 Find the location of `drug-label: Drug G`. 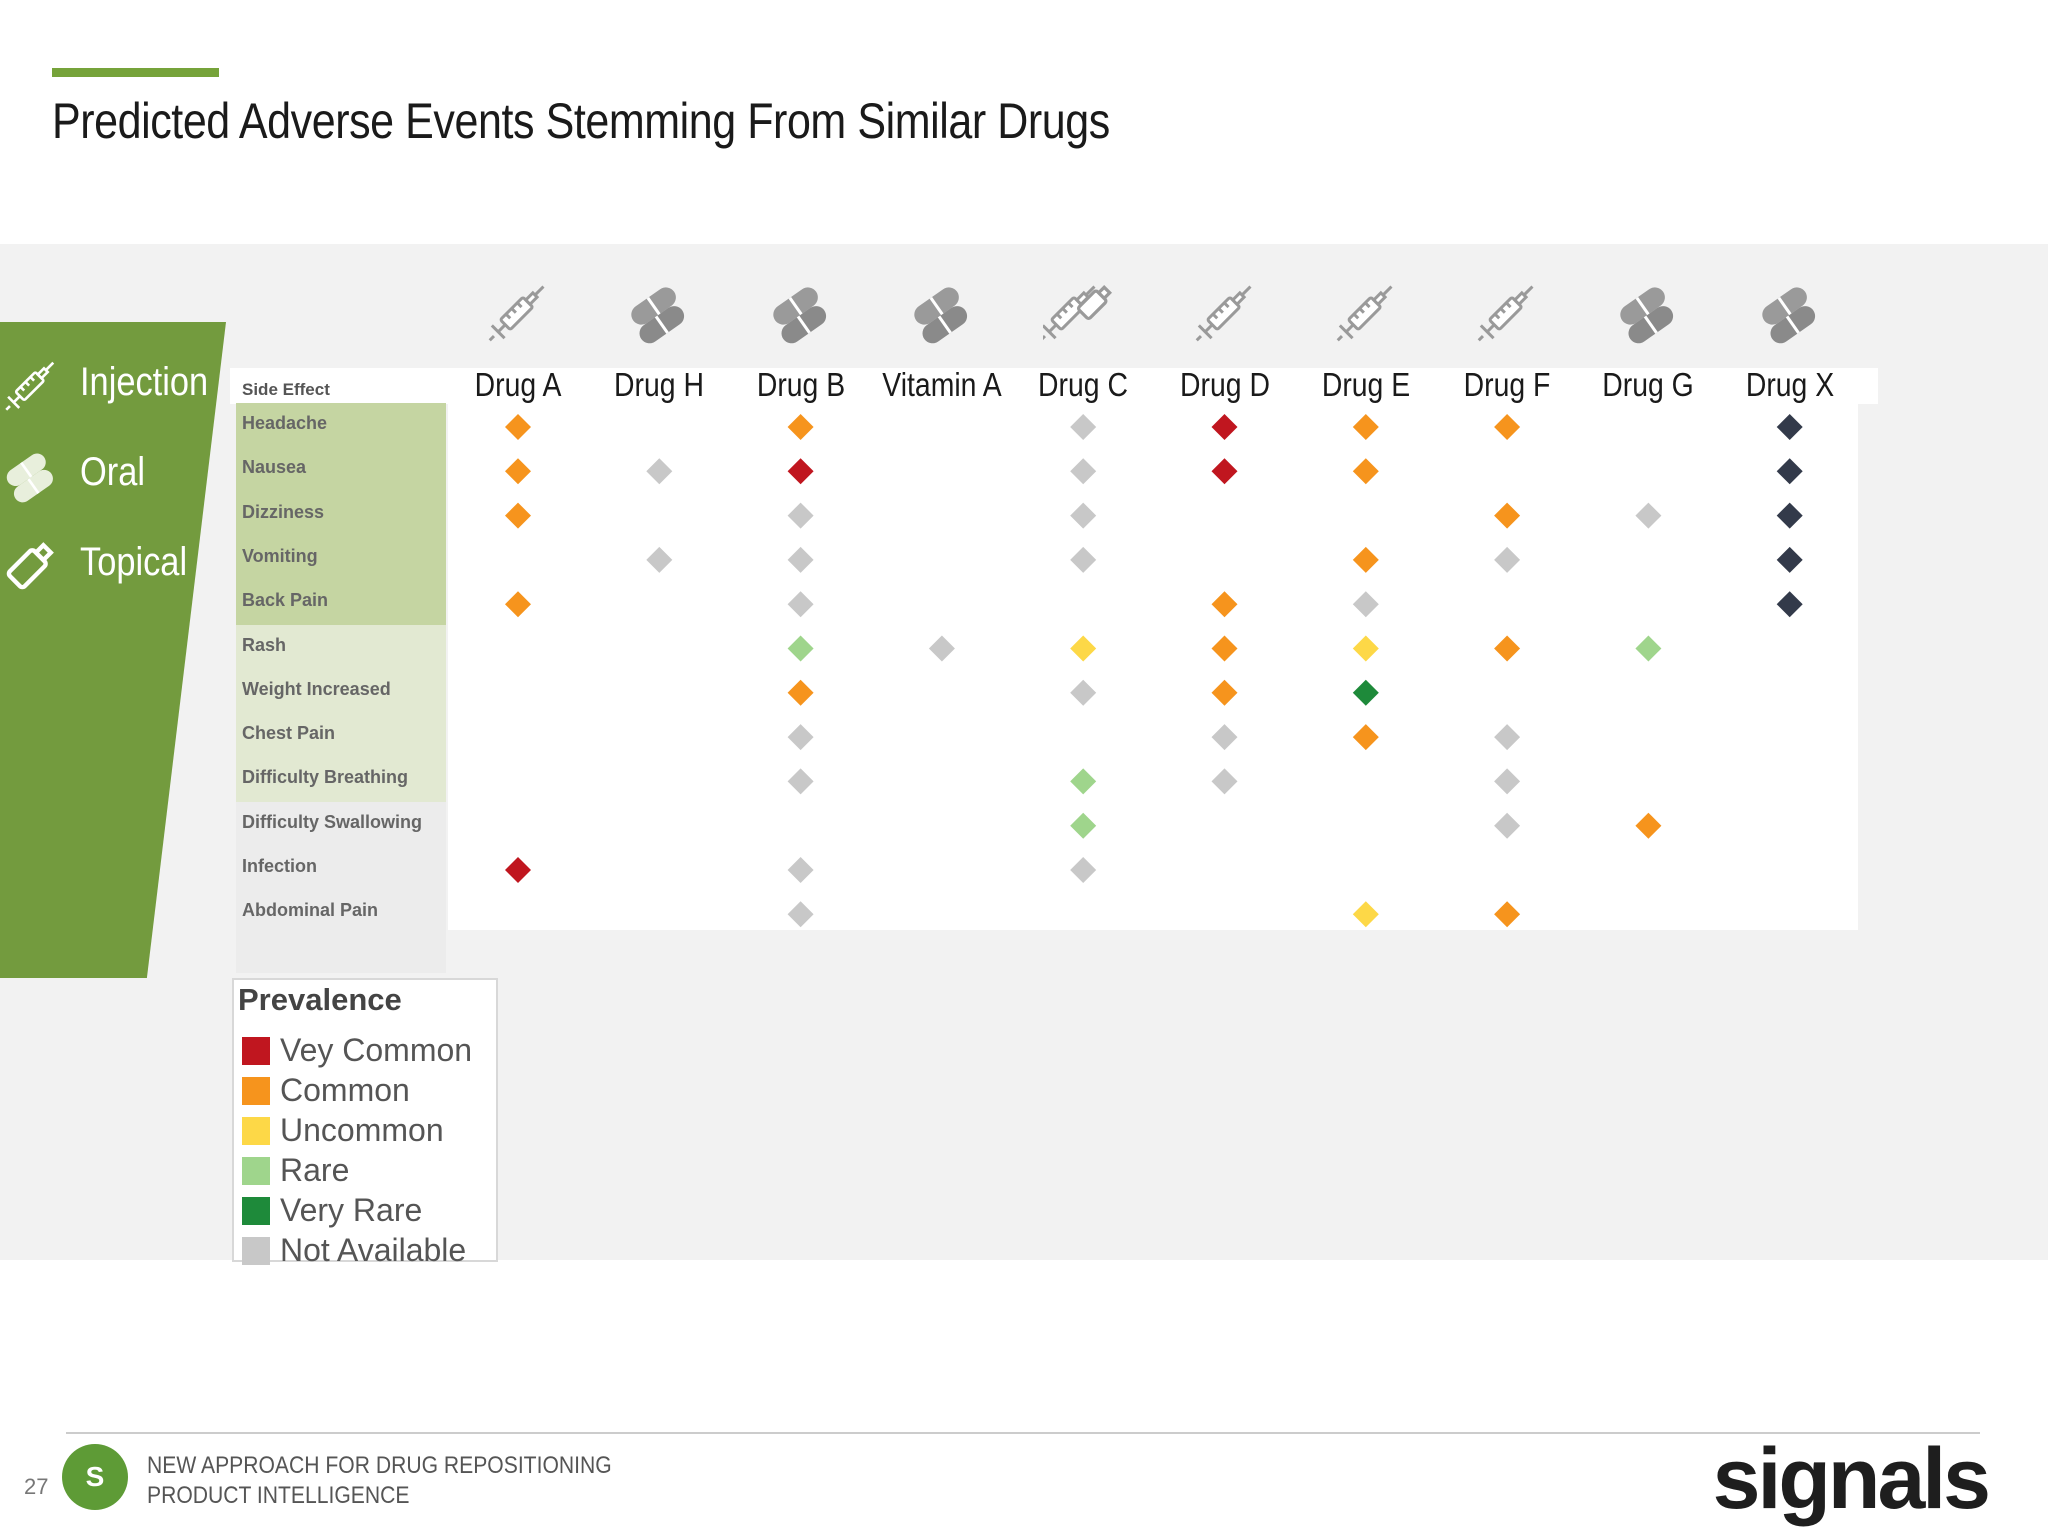

drug-label: Drug G is located at coordinates (1648, 384).